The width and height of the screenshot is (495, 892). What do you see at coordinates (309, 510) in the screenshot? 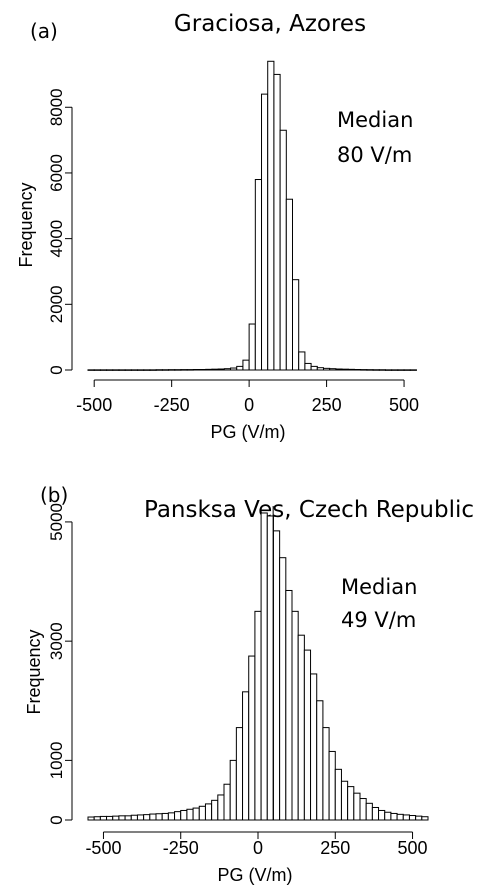
I see `panel-b-title: Pansksa Ves, Czech Republic` at bounding box center [309, 510].